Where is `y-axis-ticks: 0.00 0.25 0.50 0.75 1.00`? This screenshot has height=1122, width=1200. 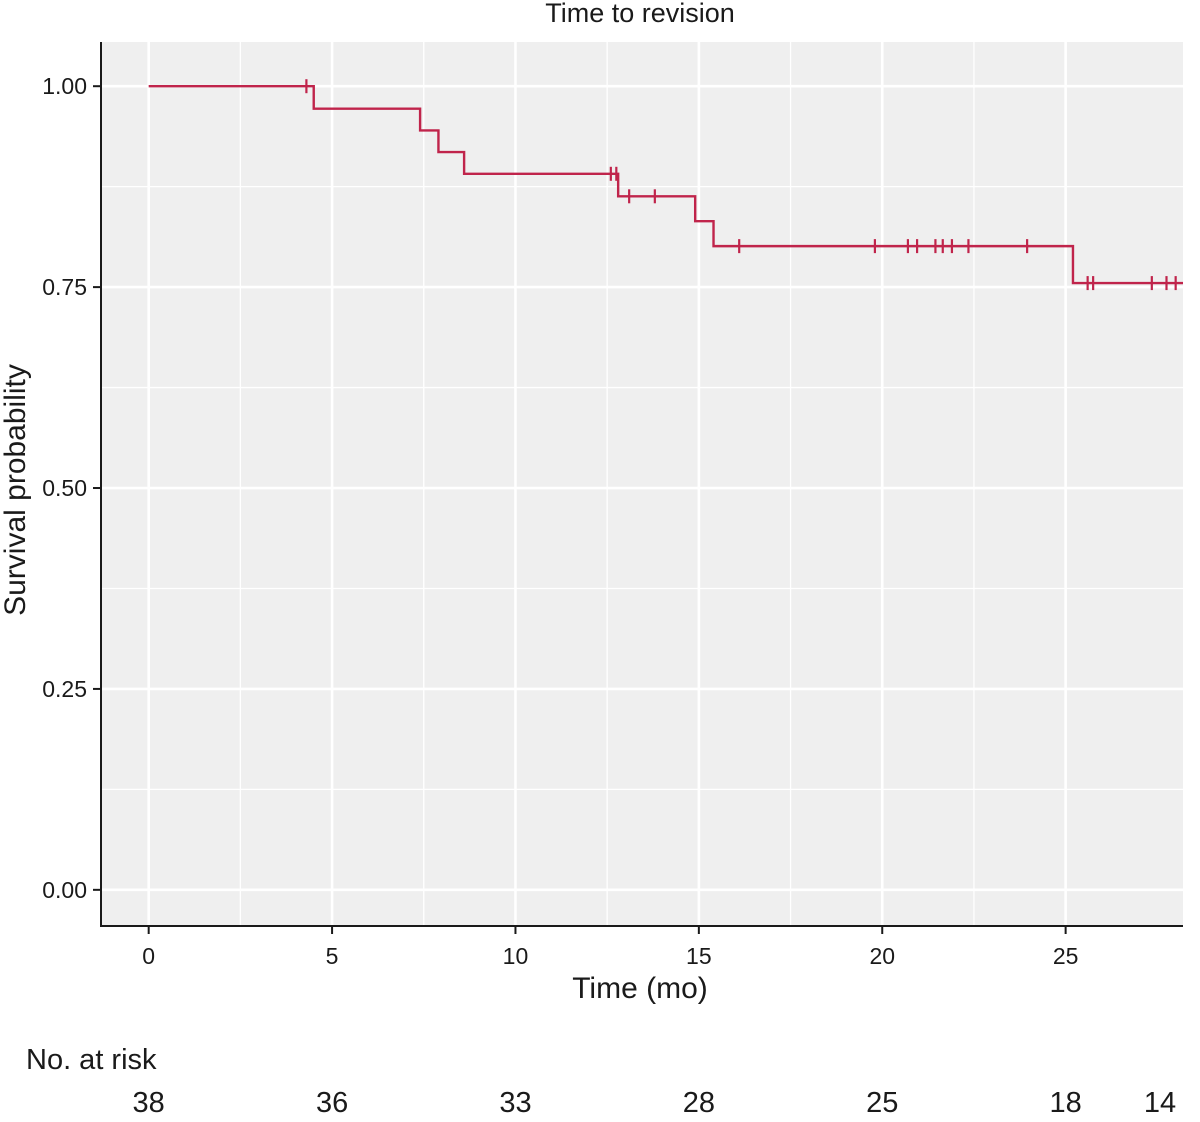
y-axis-ticks: 0.00 0.25 0.50 0.75 1.00 is located at coordinates (71, 488).